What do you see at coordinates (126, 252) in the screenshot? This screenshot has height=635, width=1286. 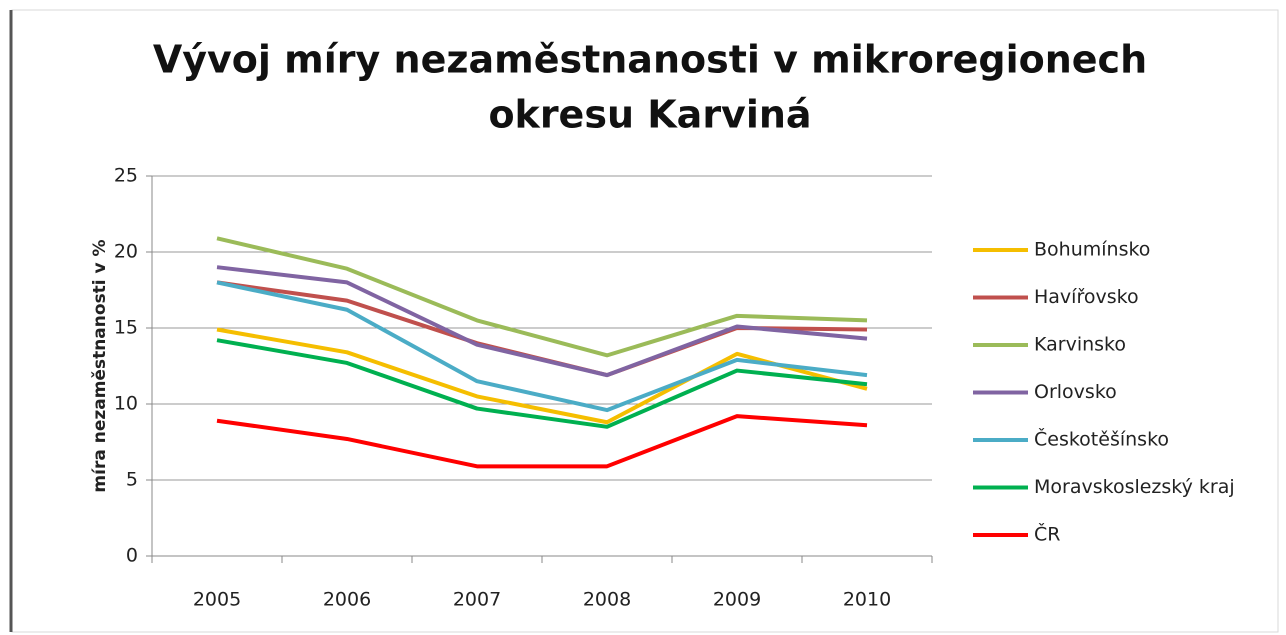 I see `y-tick-label: 20` at bounding box center [126, 252].